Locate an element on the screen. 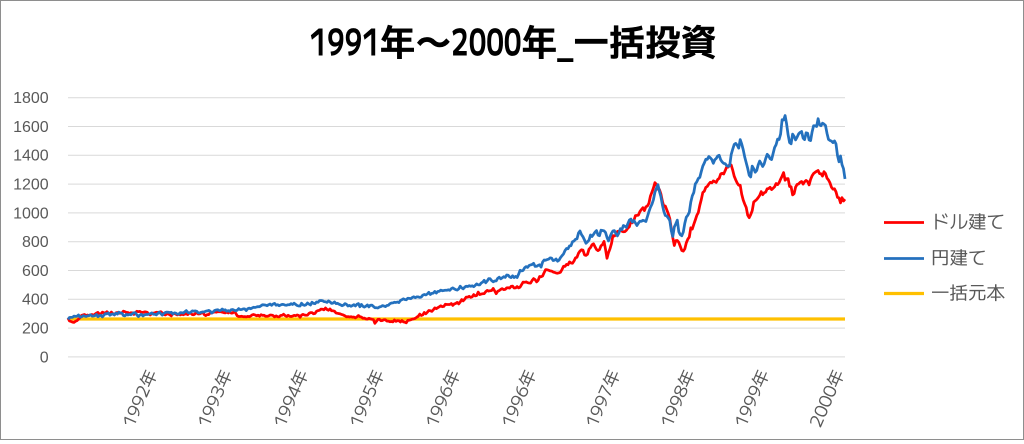 The width and height of the screenshot is (1024, 444). svg-text: 200 is located at coordinates (35, 329).